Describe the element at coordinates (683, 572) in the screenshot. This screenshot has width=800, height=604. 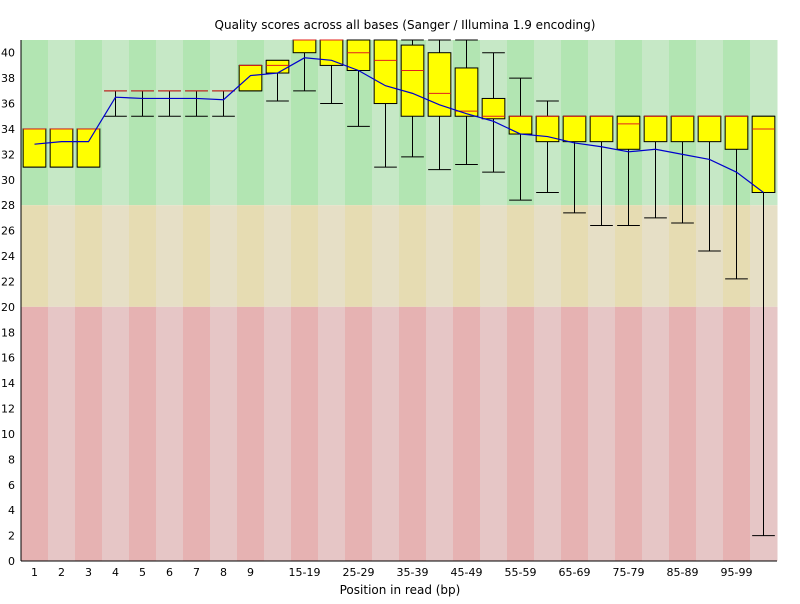
I see `x-tick-label: 85-89` at that location.